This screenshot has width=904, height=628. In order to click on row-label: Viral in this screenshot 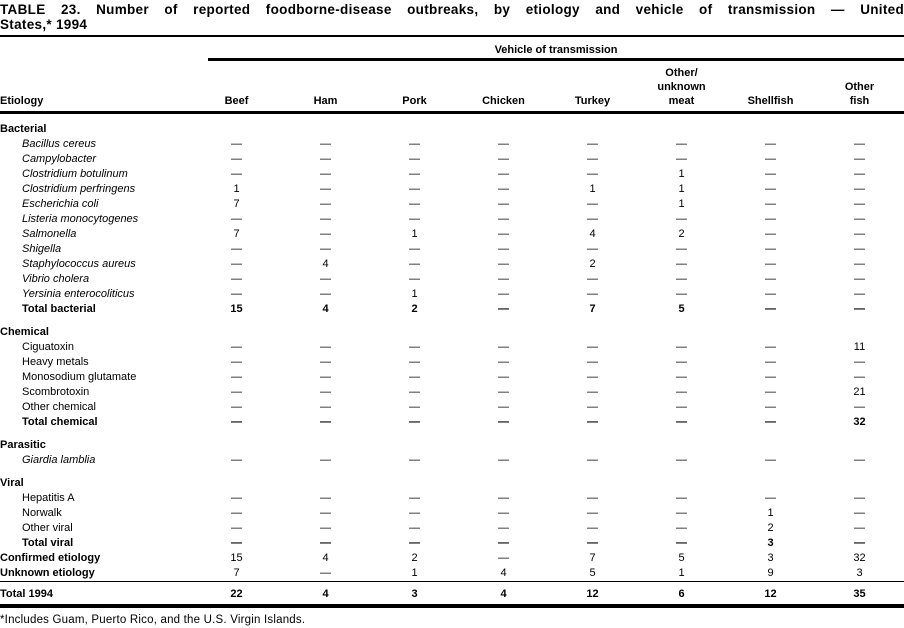, I will do `click(12, 483)`.